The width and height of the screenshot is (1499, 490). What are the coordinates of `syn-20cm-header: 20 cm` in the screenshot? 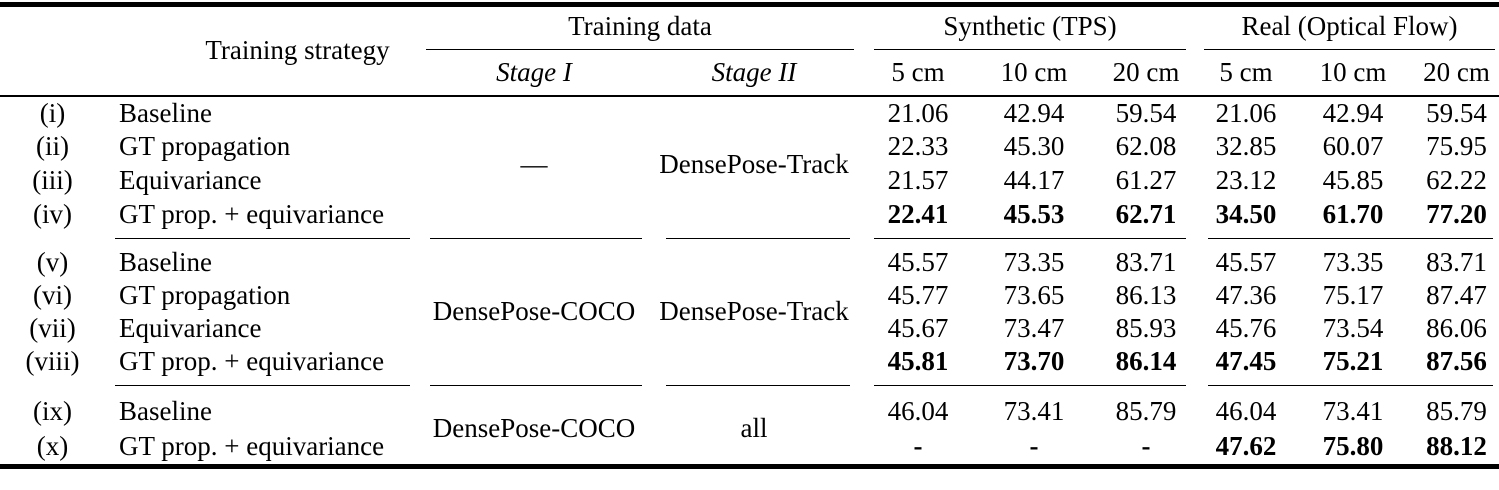 It's located at (1146, 73).